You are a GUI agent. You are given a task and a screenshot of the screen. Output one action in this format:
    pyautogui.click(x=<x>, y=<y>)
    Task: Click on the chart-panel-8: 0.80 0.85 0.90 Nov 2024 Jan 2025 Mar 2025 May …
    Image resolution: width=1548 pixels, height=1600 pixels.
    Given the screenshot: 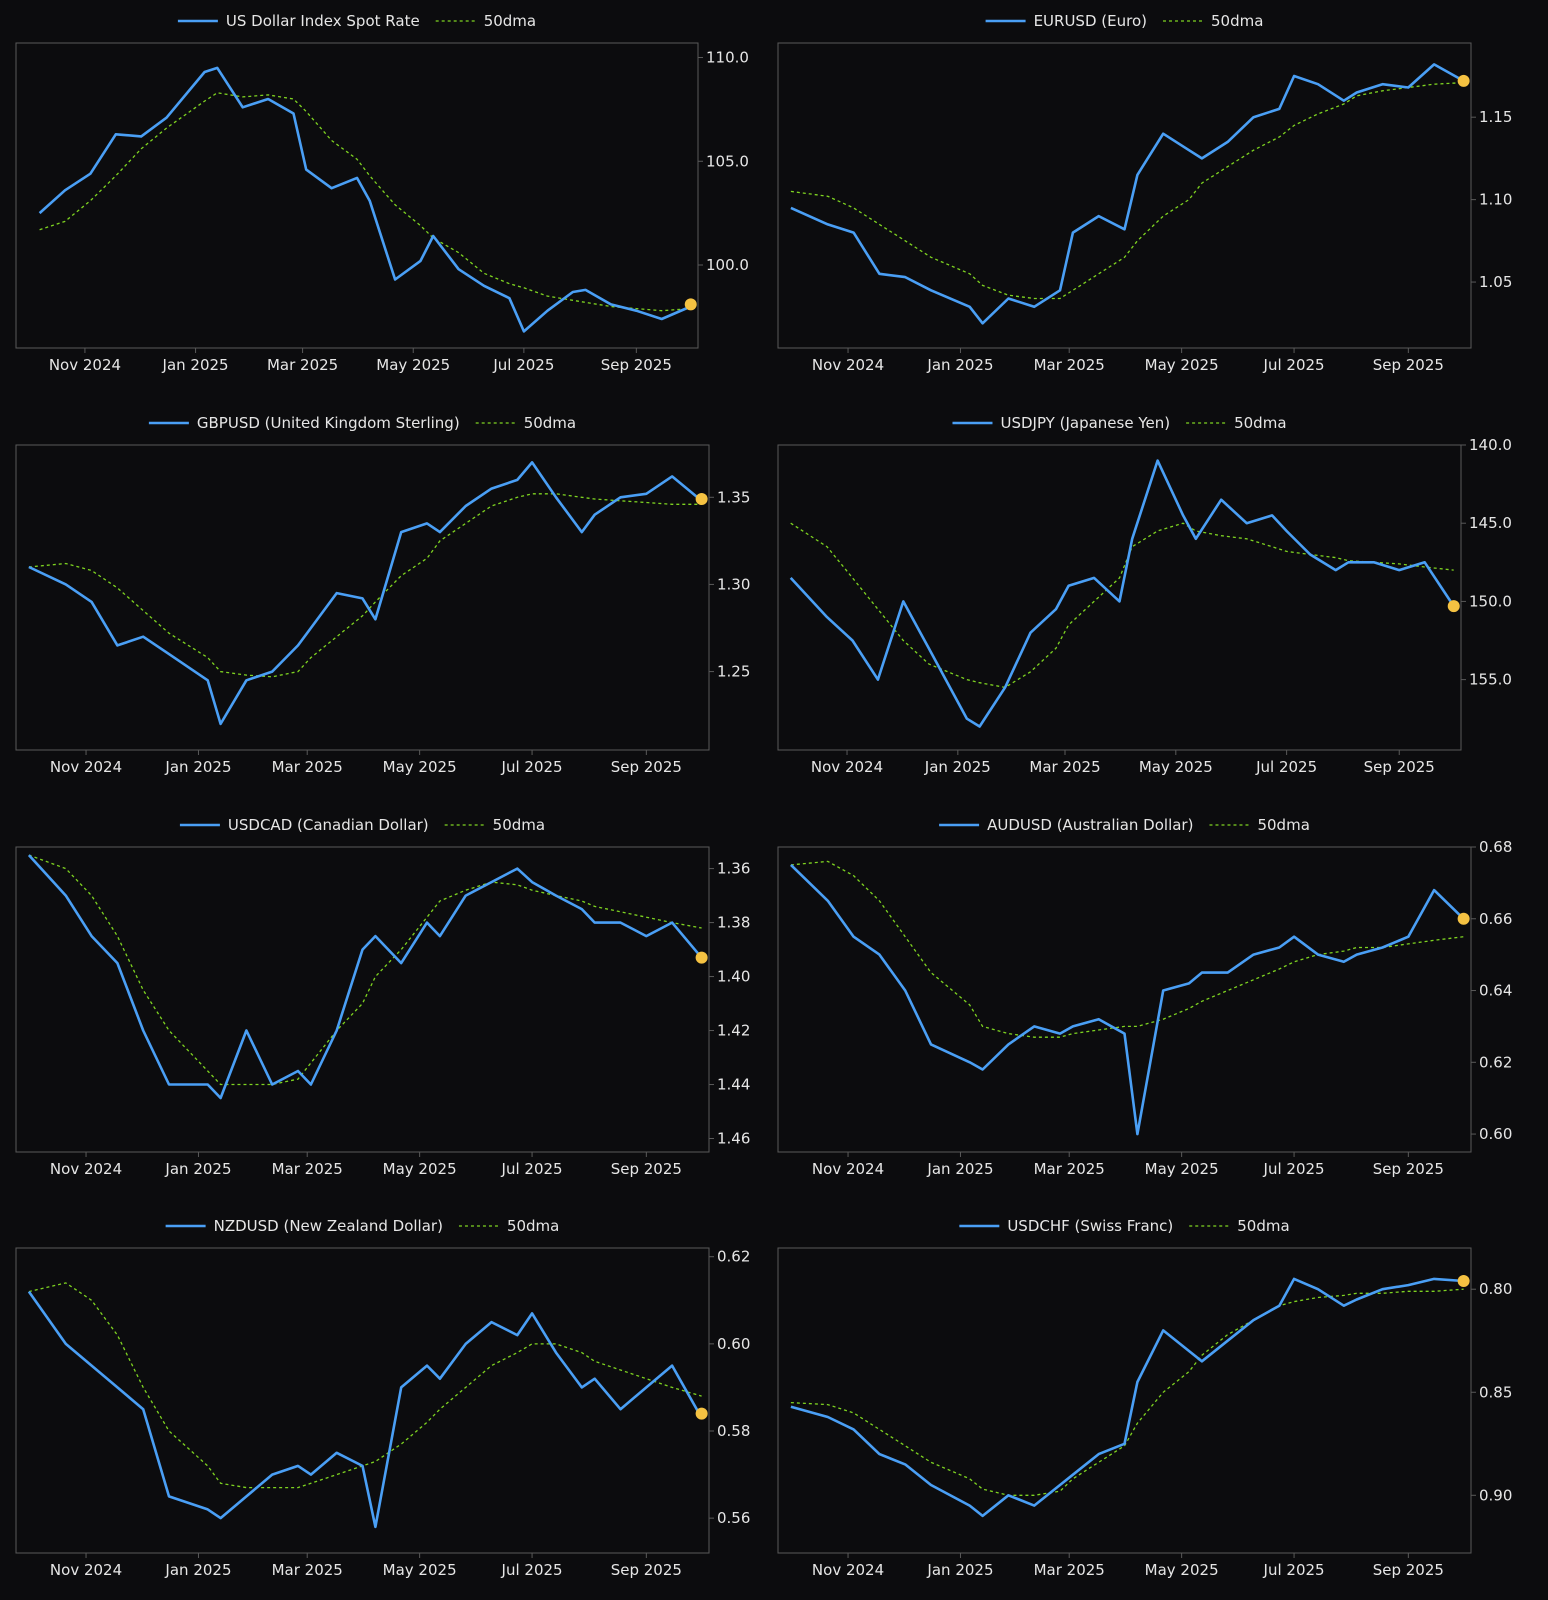 What is the action you would take?
    pyautogui.click(x=1144, y=1398)
    